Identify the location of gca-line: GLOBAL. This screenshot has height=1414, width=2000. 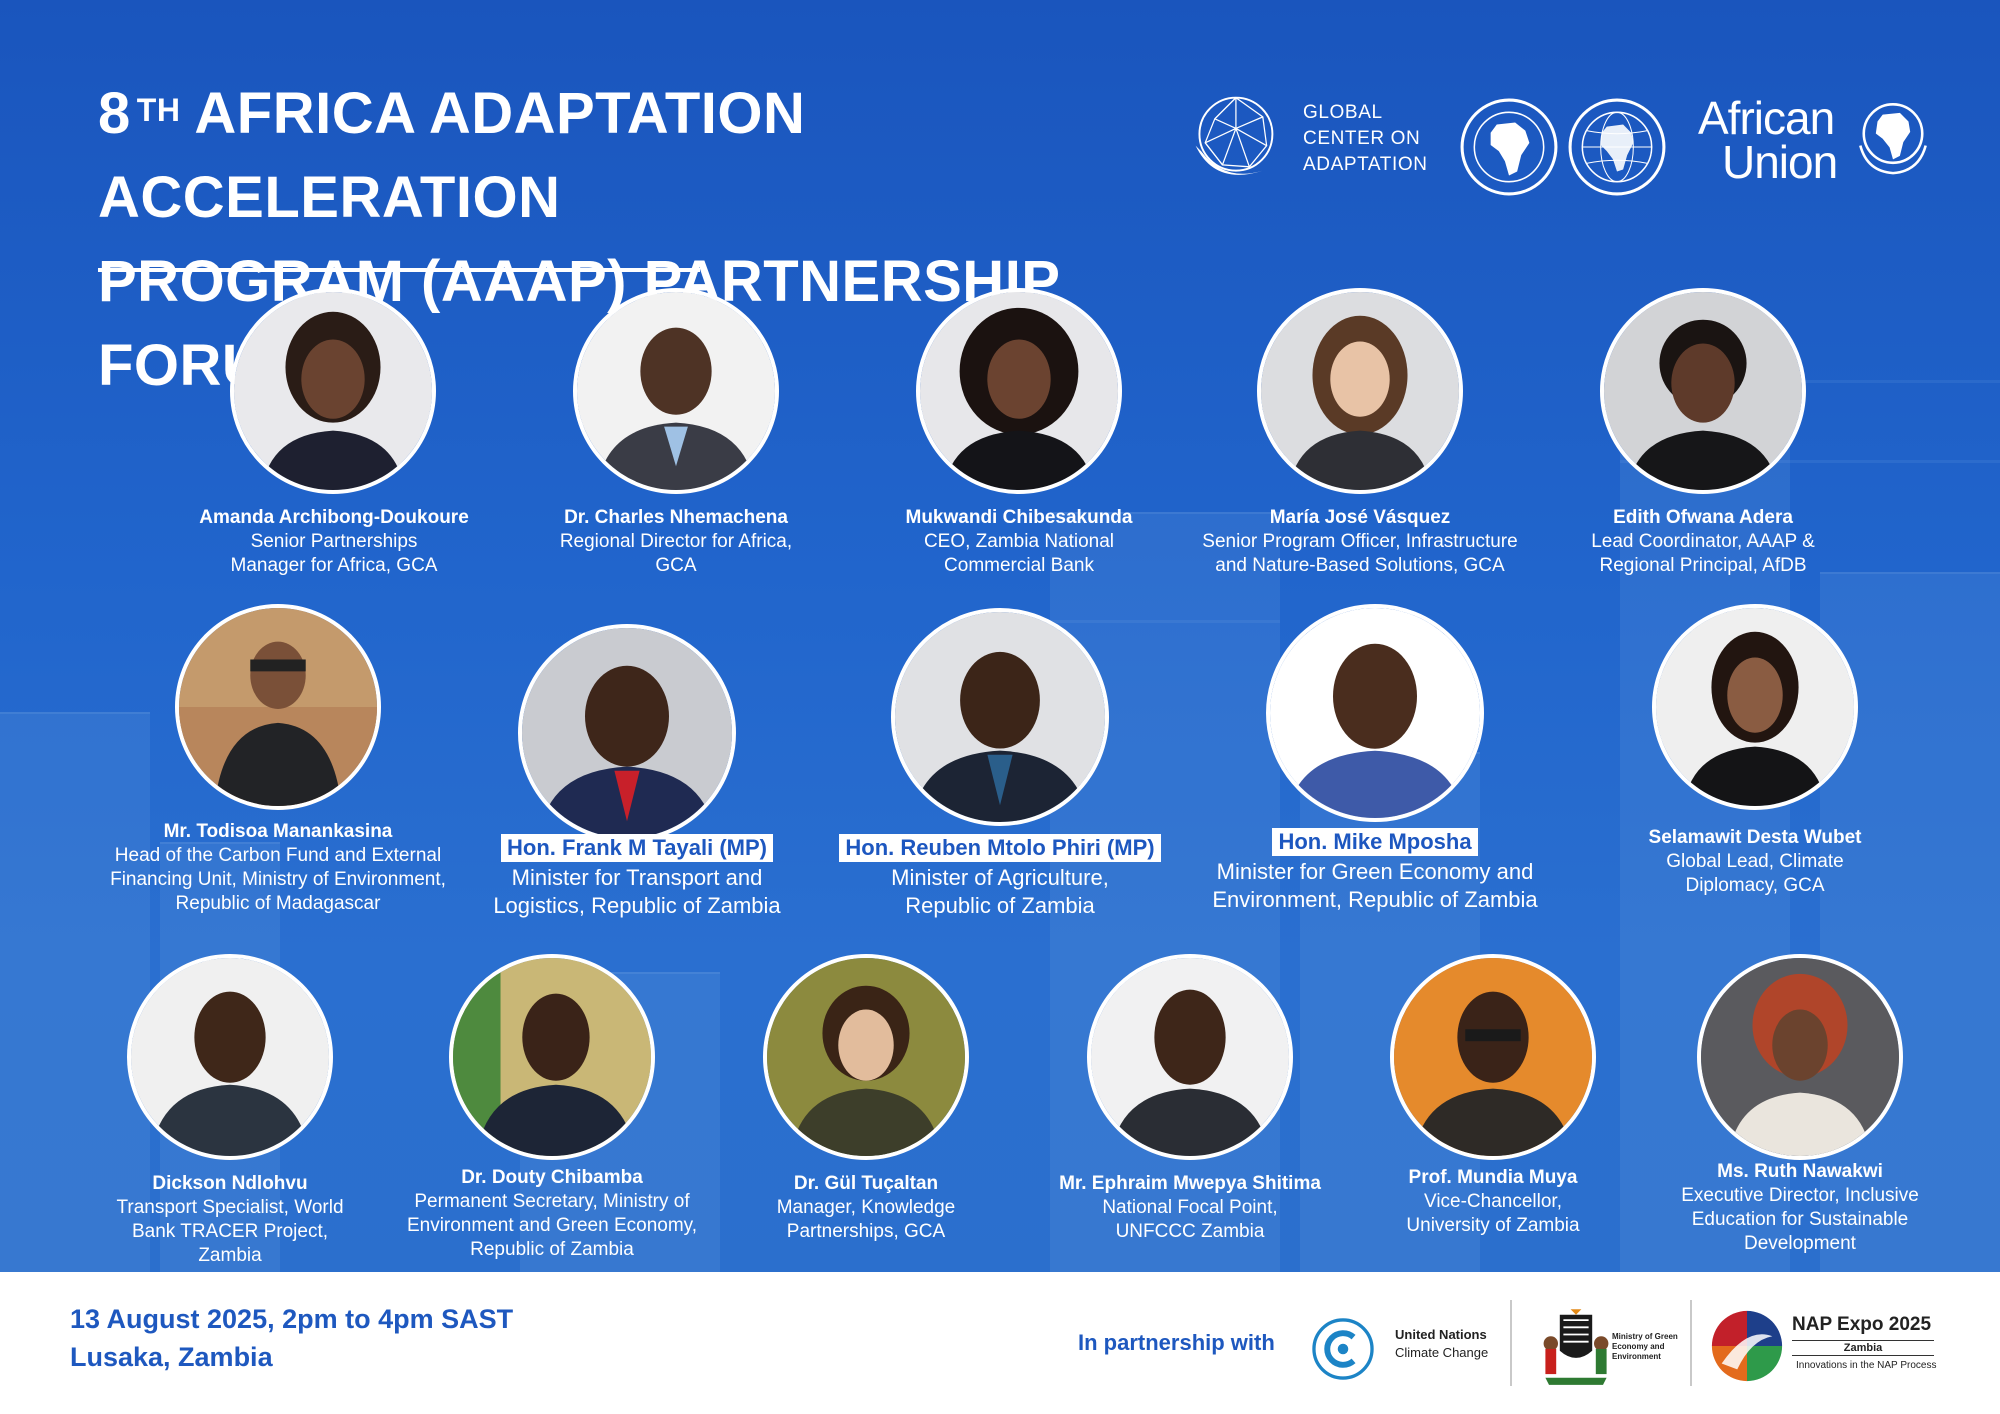
(1343, 112).